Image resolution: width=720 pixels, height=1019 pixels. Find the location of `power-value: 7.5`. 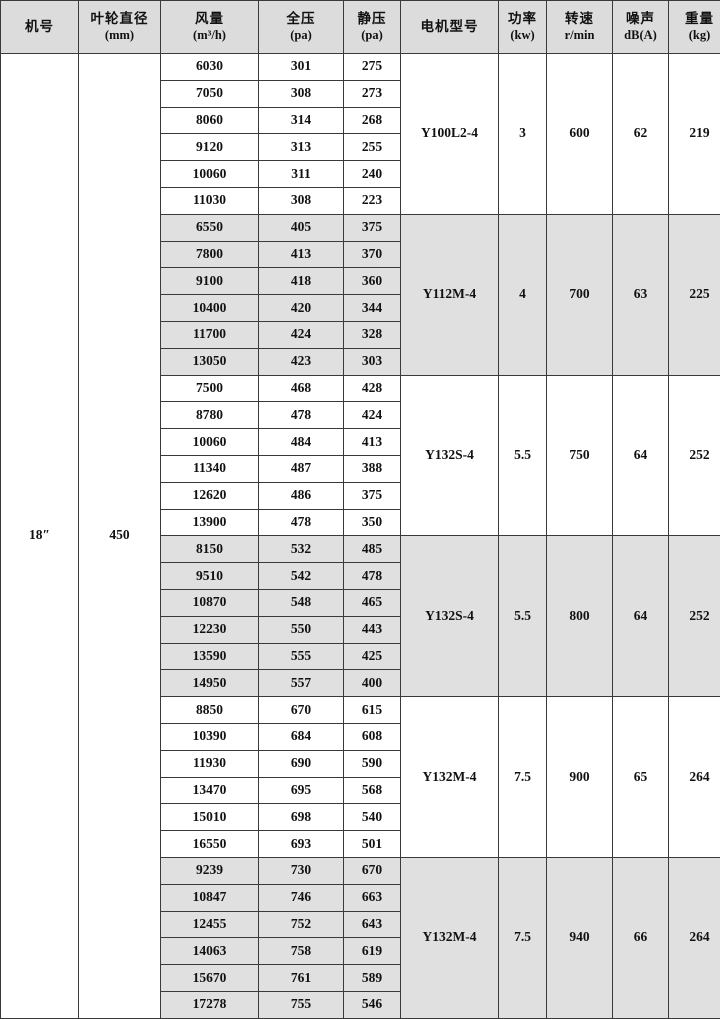

power-value: 7.5 is located at coordinates (523, 777).